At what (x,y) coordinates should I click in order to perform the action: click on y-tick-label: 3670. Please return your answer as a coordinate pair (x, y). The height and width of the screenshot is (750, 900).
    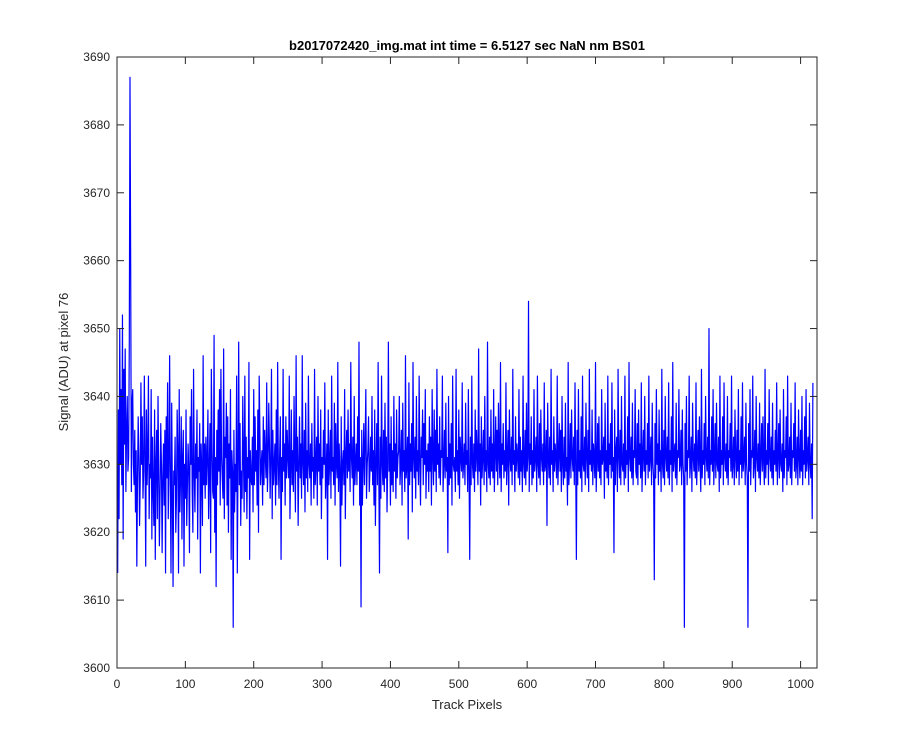
    Looking at the image, I should click on (96, 193).